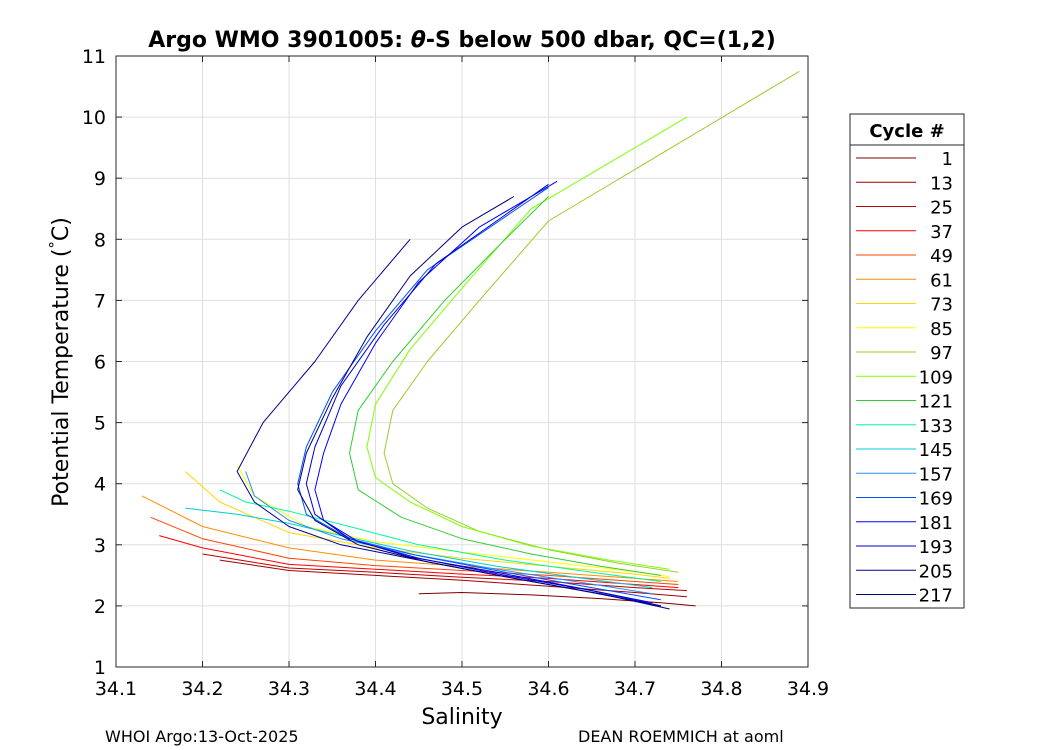  I want to click on legend-item-cycle-97: 97, so click(904, 353).